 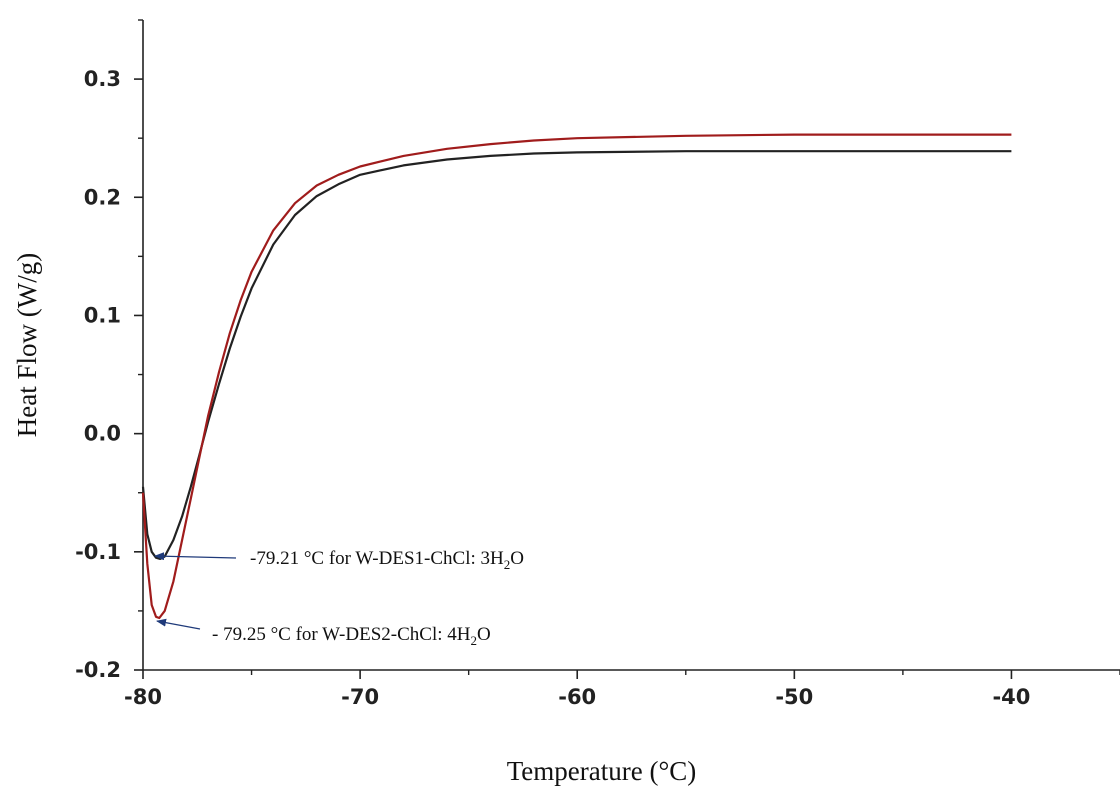 I want to click on y-tick-label: 0.2, so click(x=102, y=197).